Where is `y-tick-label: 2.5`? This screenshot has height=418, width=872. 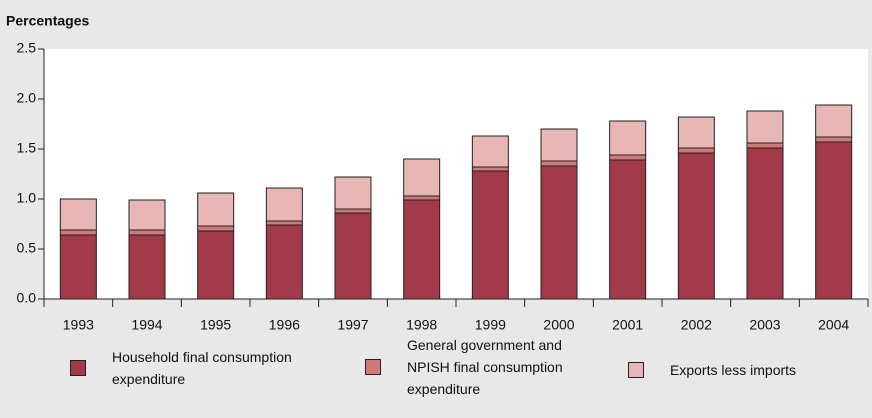 y-tick-label: 2.5 is located at coordinates (27, 48).